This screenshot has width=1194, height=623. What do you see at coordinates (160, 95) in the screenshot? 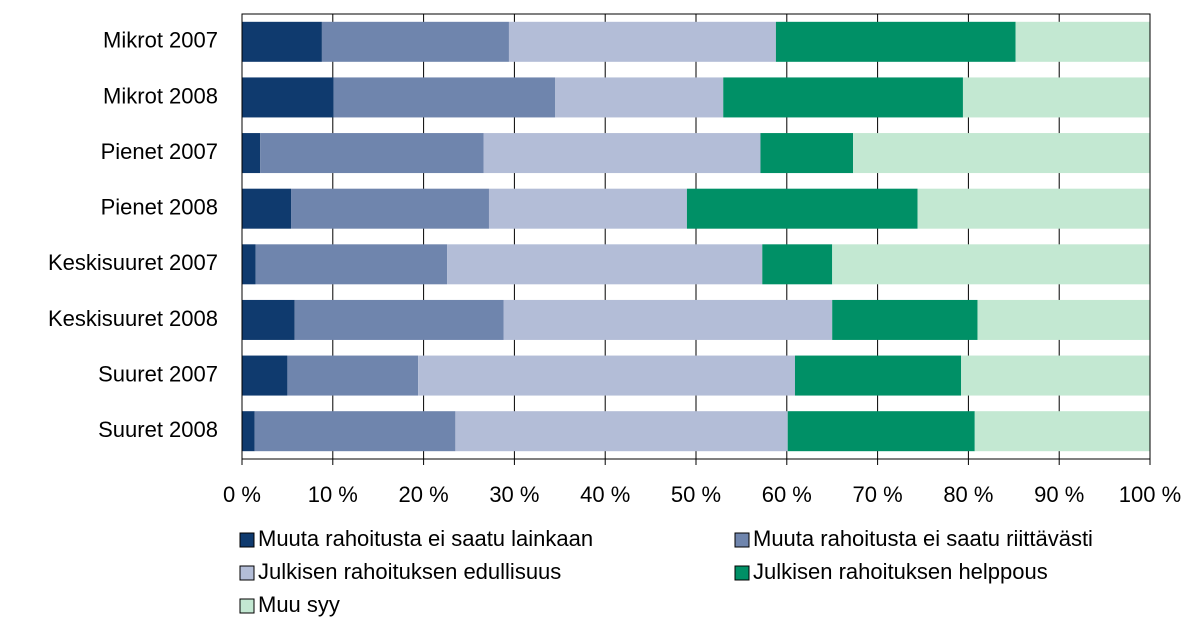
I see `y-tick-label: Mikrot 2008` at bounding box center [160, 95].